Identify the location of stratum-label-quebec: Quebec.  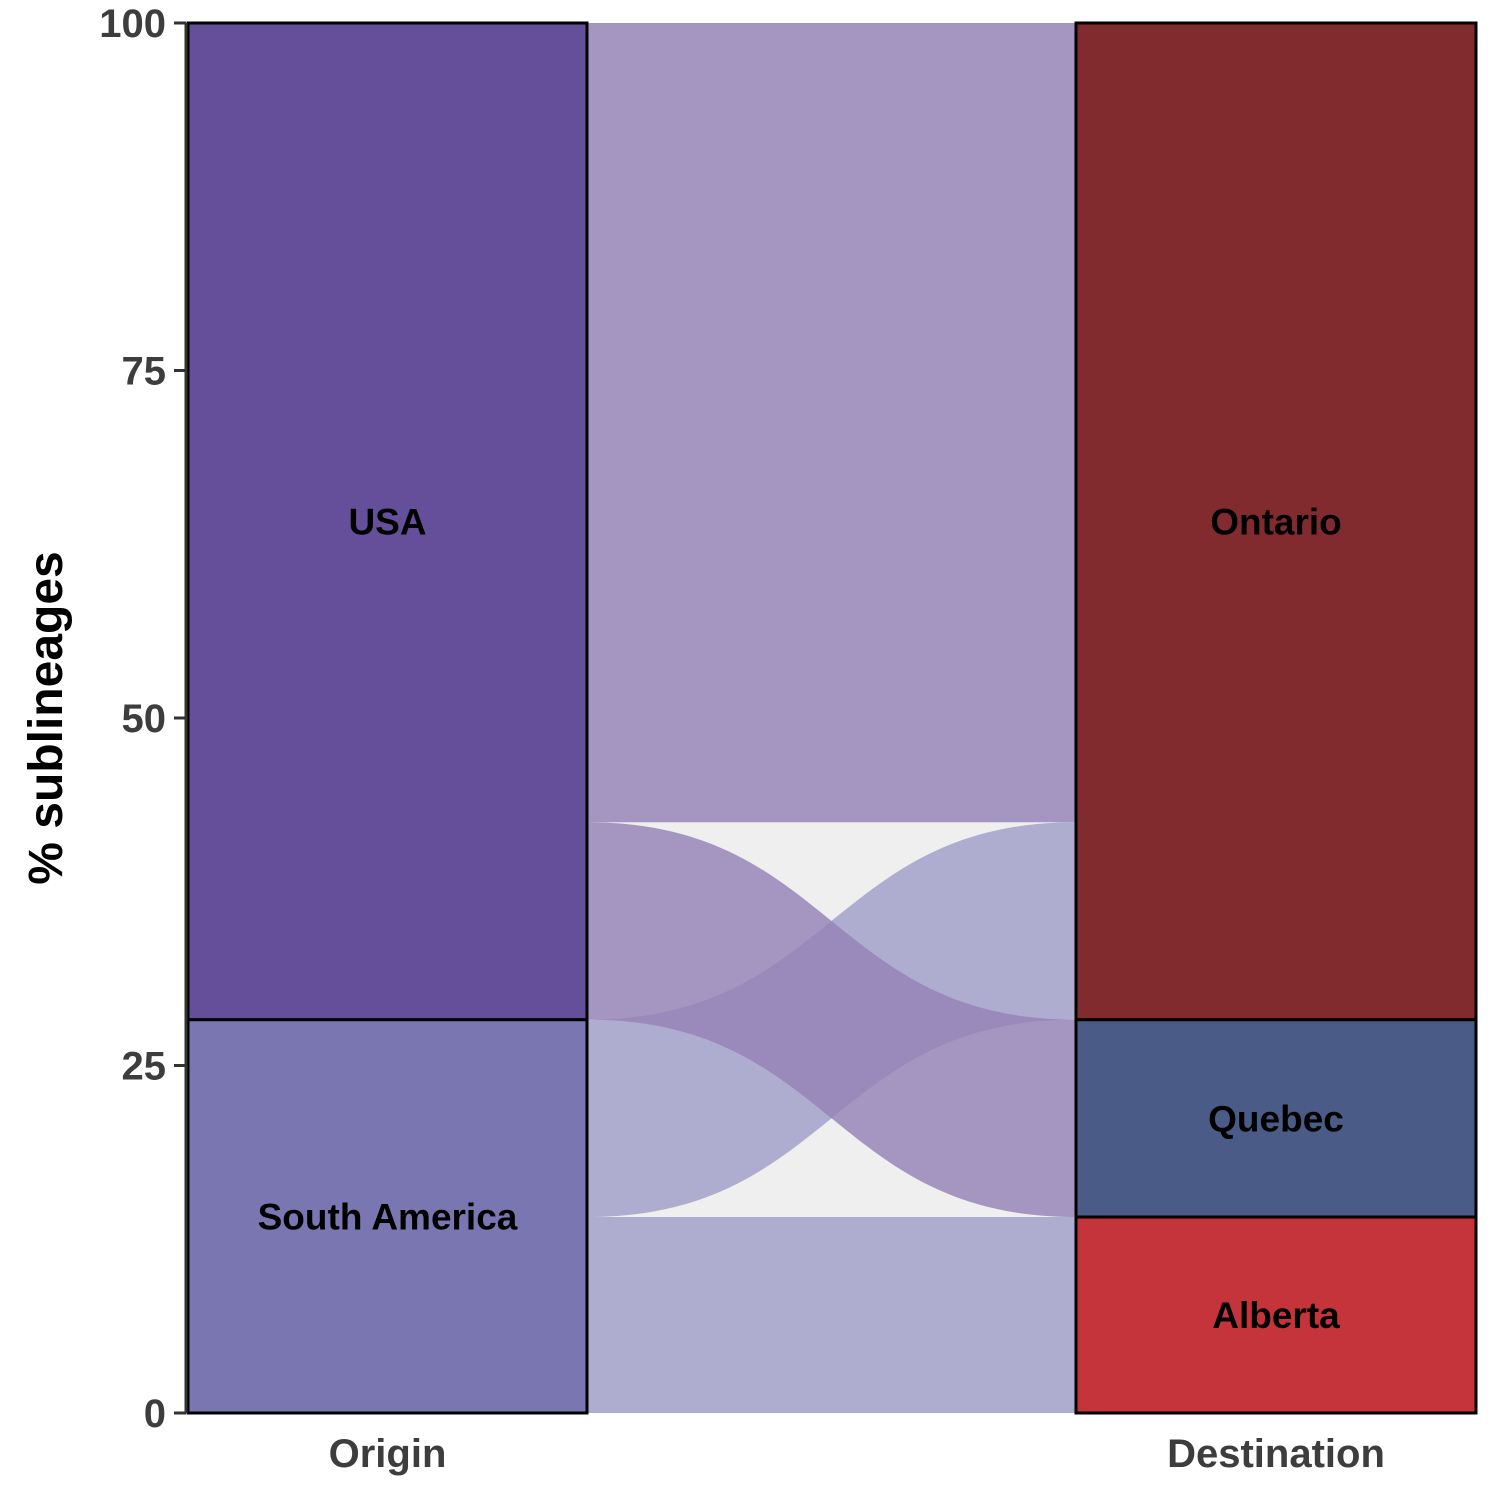
(1276, 1118).